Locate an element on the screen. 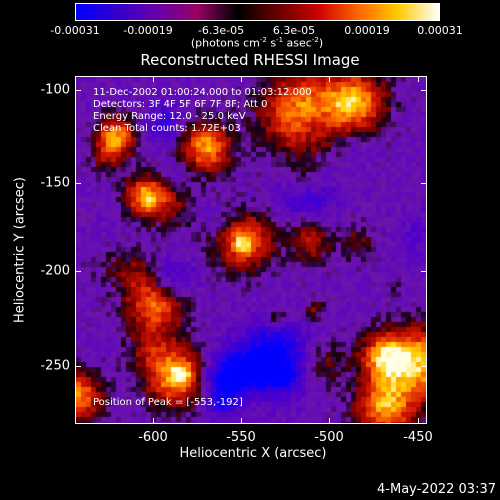 This screenshot has height=500, width=500. colorbar-tick-label: -0.00019 is located at coordinates (148, 30).